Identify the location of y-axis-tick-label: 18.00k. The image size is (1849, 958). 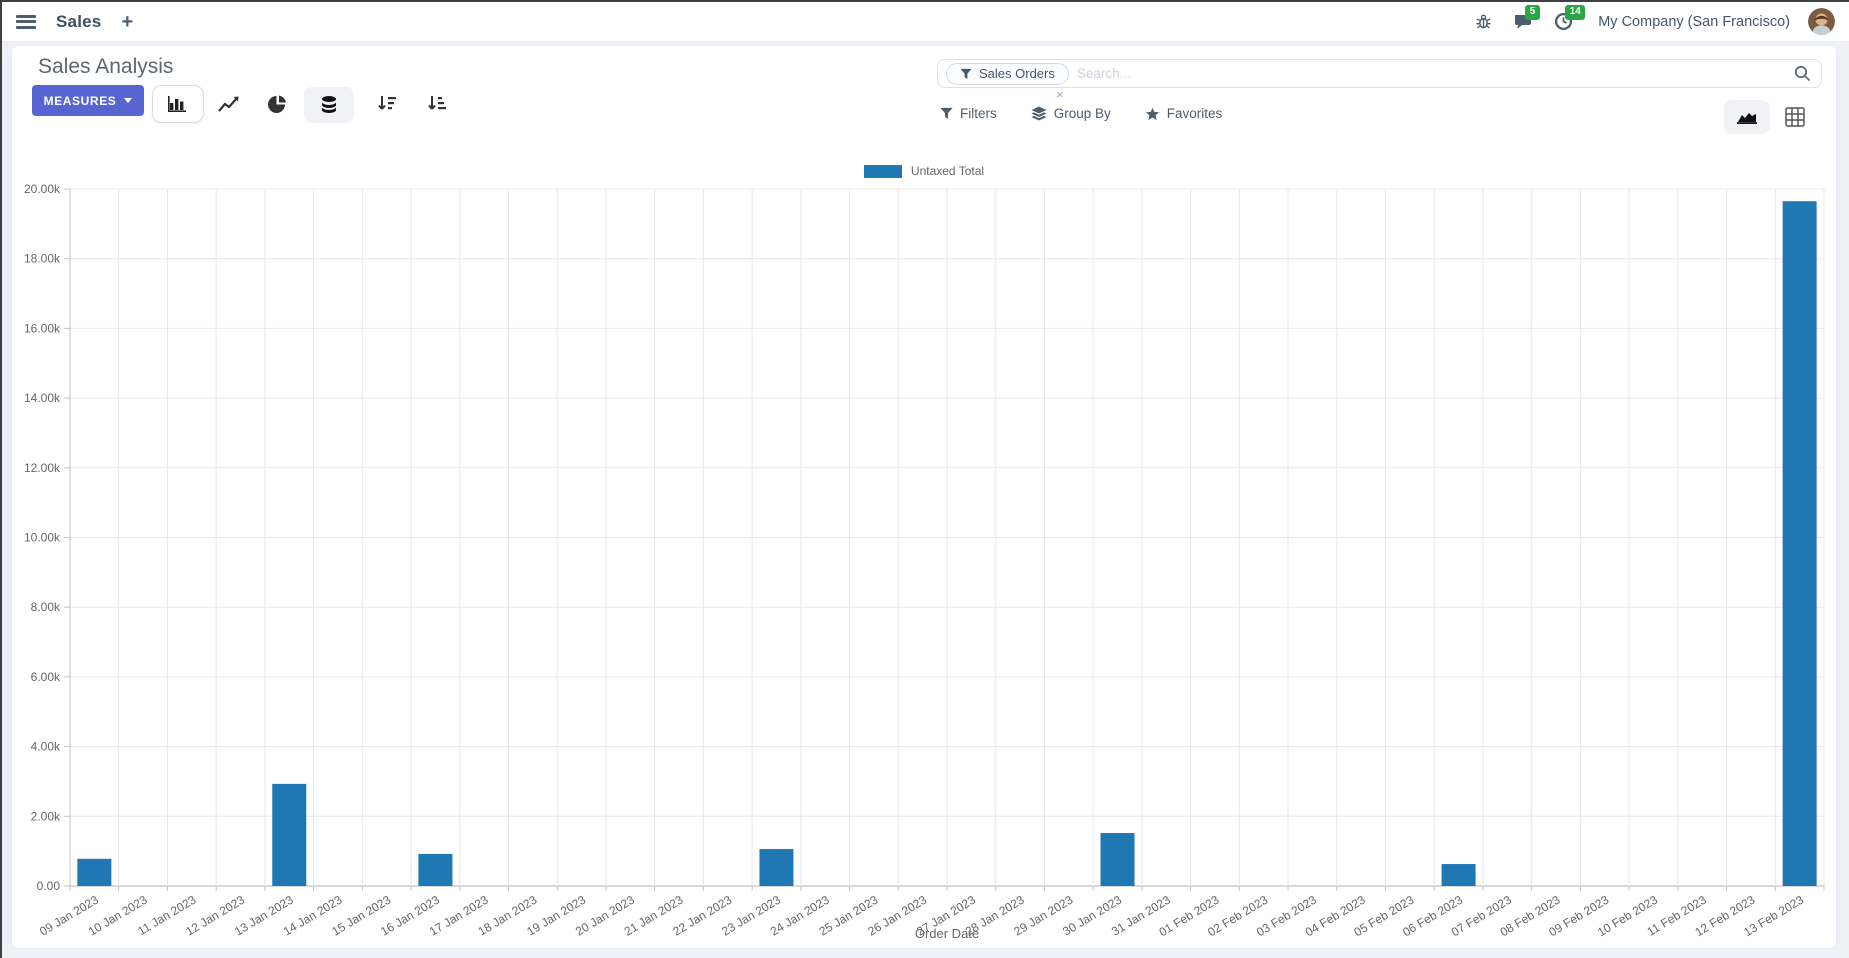
(42, 259).